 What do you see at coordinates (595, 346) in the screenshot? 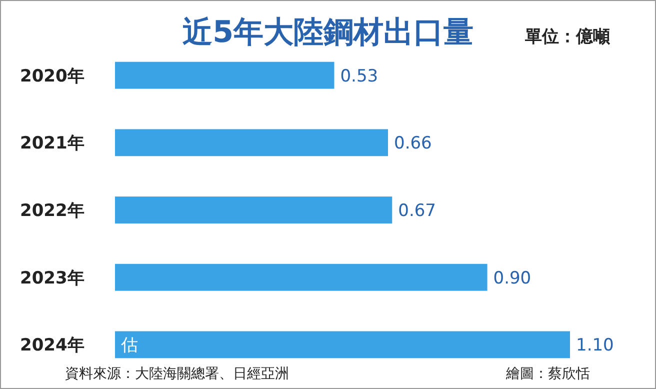
I see `data-label: 1.10` at bounding box center [595, 346].